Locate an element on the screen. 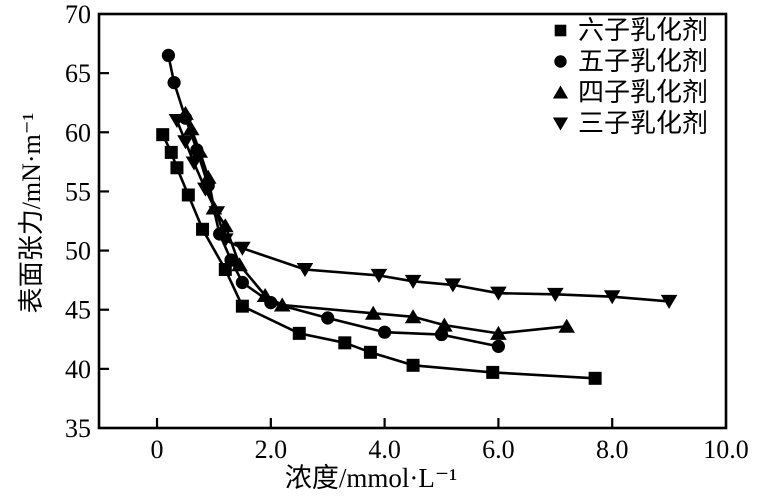 The width and height of the screenshot is (762, 501). y-tick-label: 45 is located at coordinates (78, 310).